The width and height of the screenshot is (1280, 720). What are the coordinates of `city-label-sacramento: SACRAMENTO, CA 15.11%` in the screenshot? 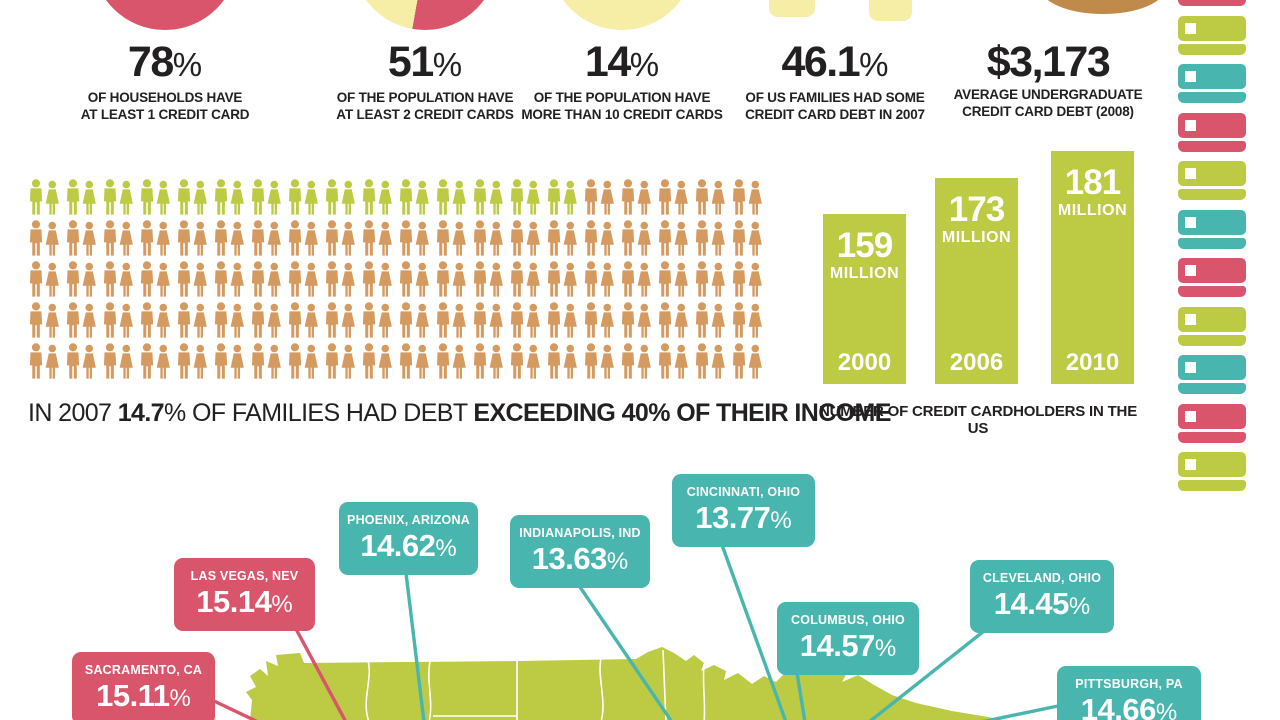 It's located at (143, 686).